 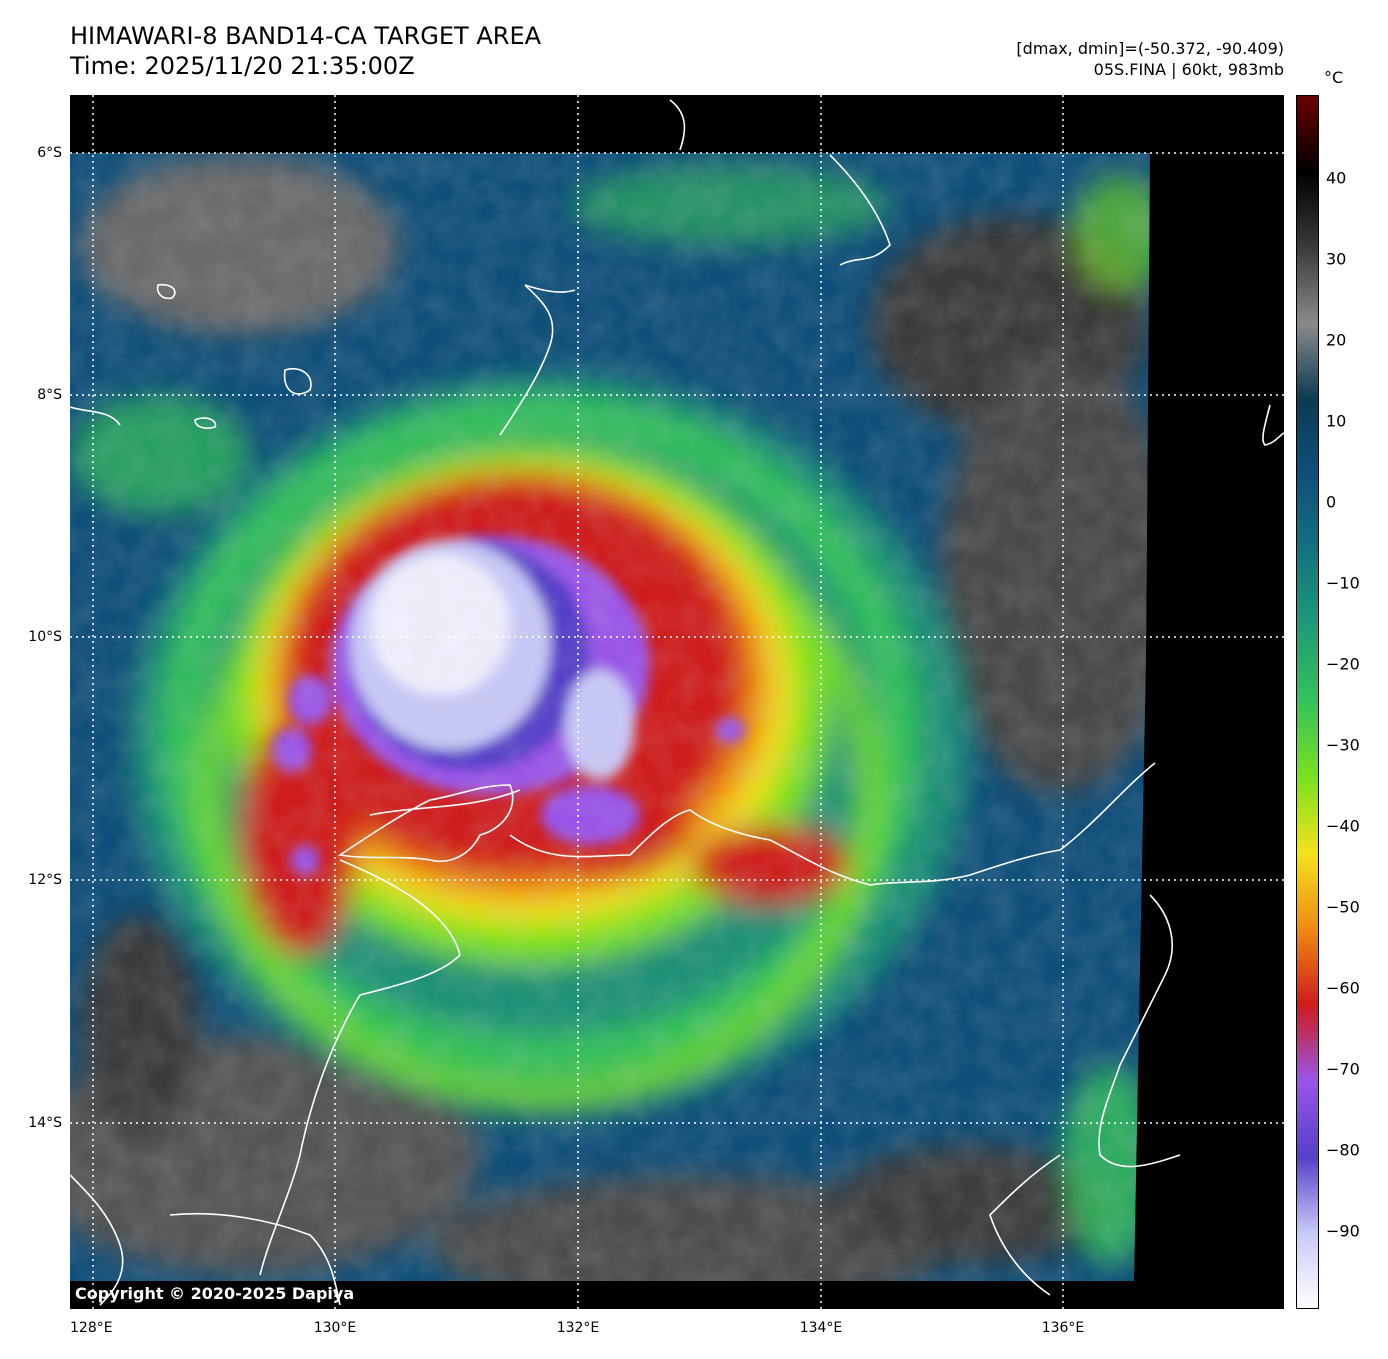 What do you see at coordinates (1343, 907) in the screenshot?
I see `colorbar-tick-label: −50` at bounding box center [1343, 907].